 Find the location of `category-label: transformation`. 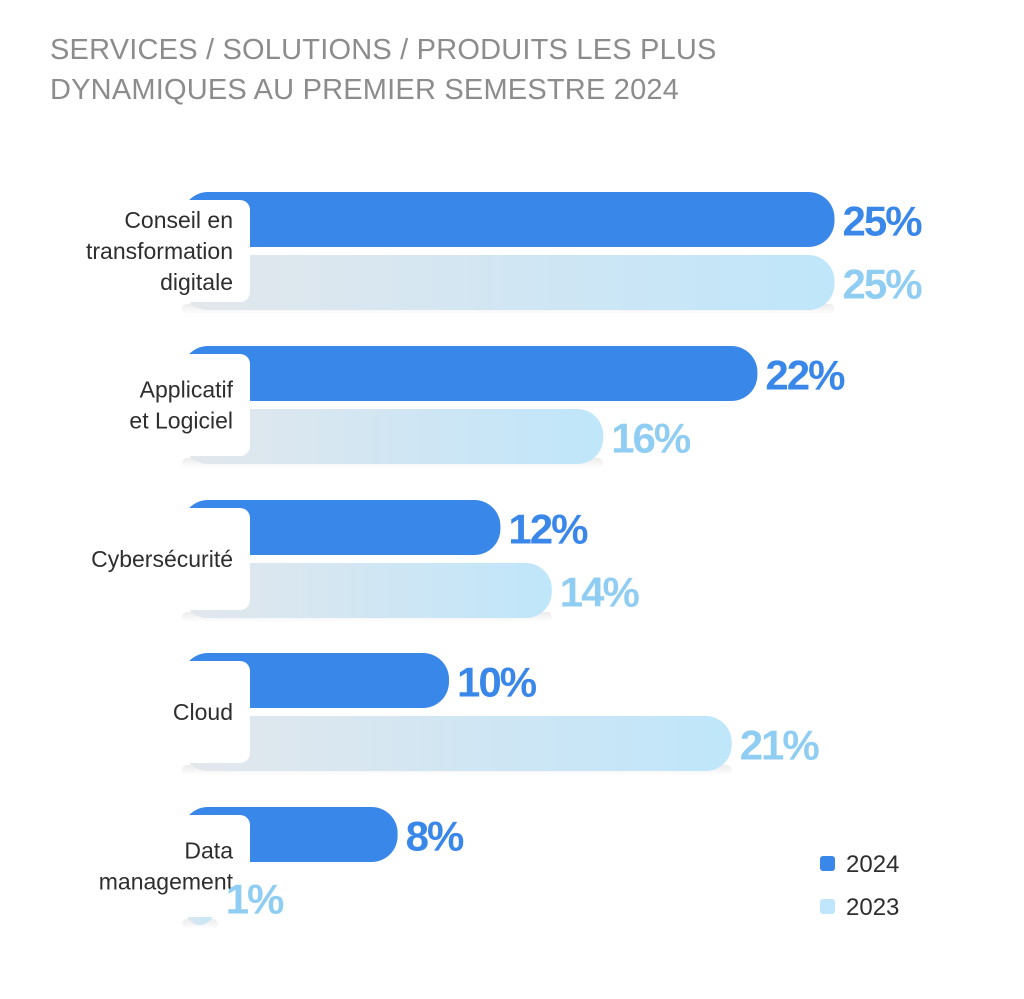

category-label: transformation is located at coordinates (159, 251).